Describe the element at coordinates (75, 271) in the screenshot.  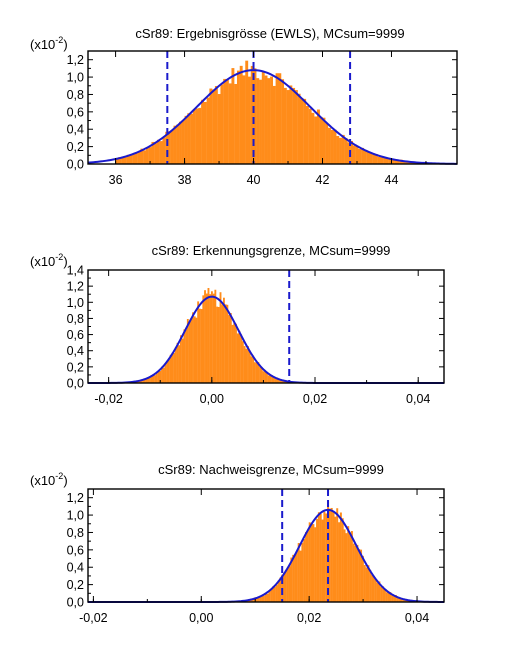
I see `y-tick-label: 1,4` at that location.